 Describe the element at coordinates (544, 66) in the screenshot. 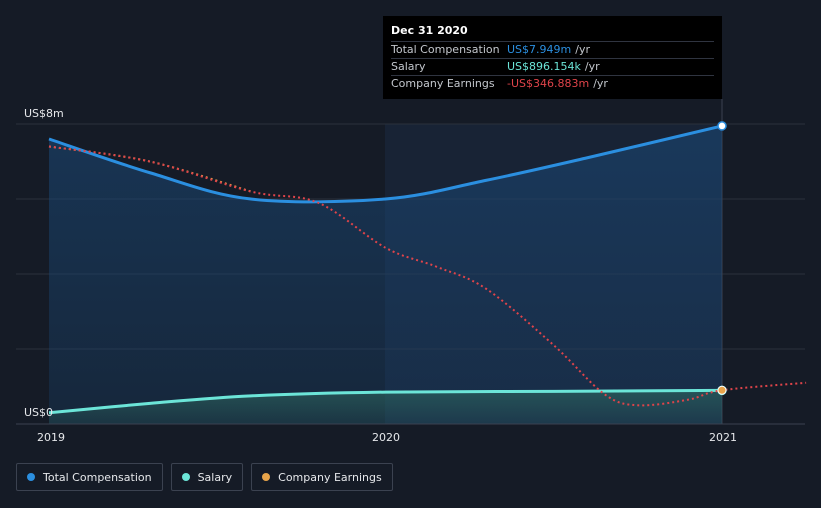

I see `tooltip-value: US$896.154k` at that location.